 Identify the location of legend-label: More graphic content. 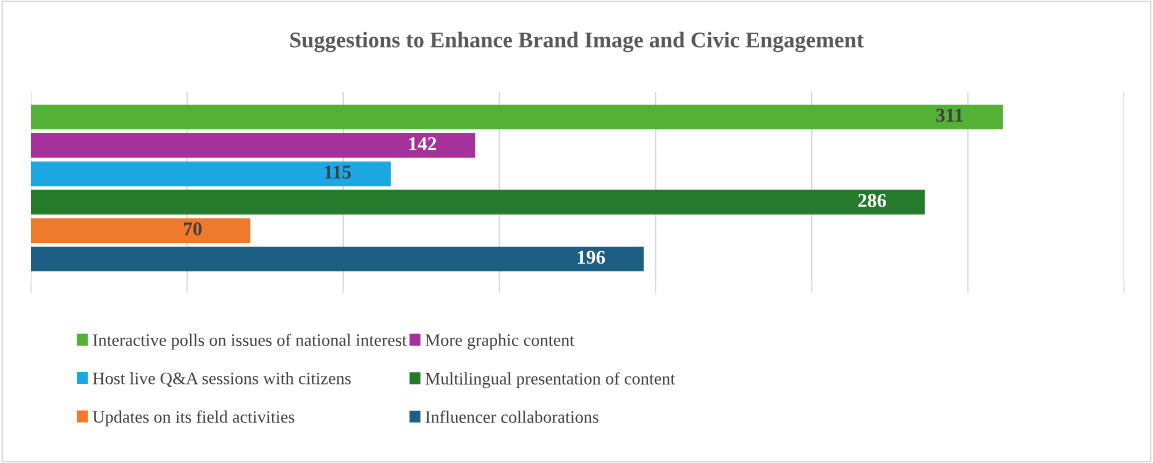
(500, 341).